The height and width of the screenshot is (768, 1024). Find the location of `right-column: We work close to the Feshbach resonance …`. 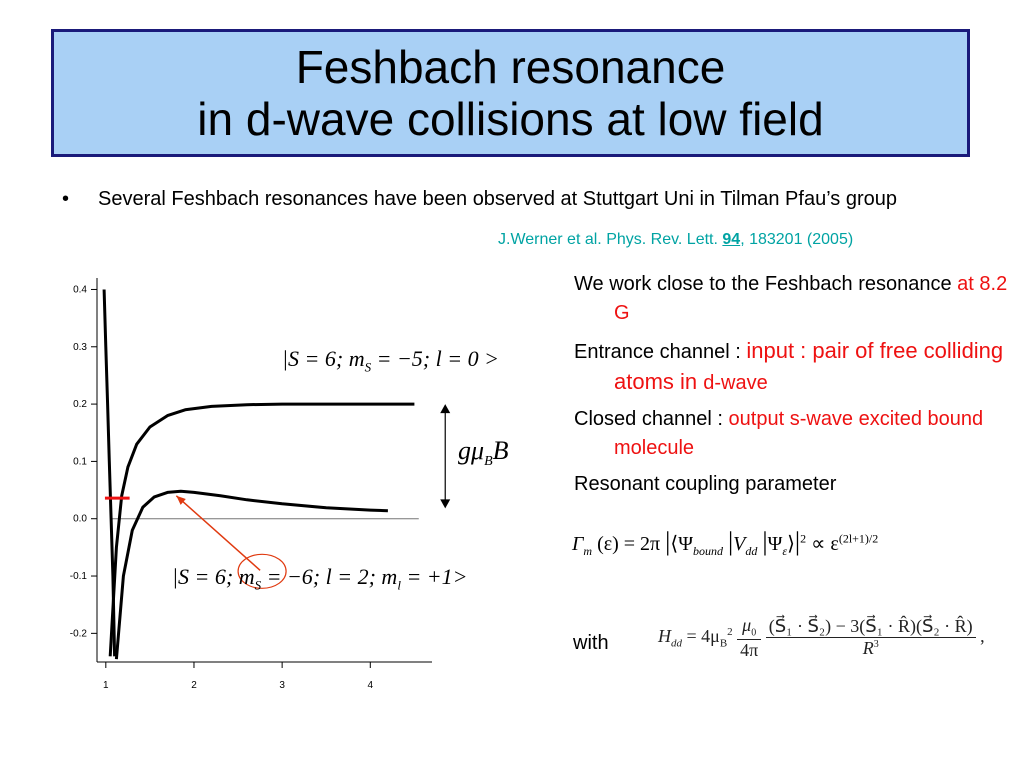

right-column: We work close to the Feshbach resonance … is located at coordinates (794, 384).